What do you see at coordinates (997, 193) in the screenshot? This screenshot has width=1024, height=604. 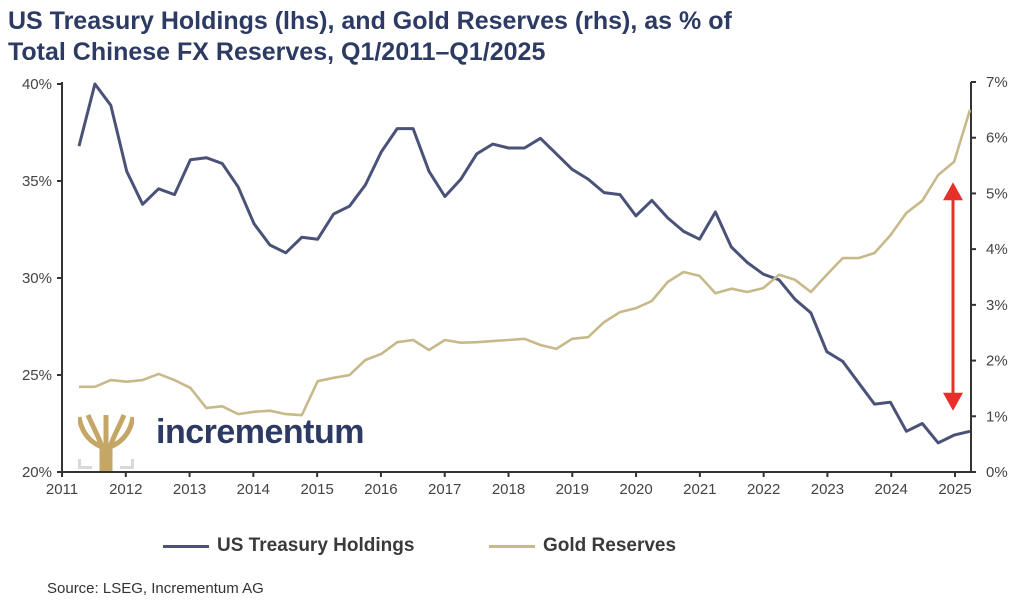 I see `y-right-tick-label: 5%` at bounding box center [997, 193].